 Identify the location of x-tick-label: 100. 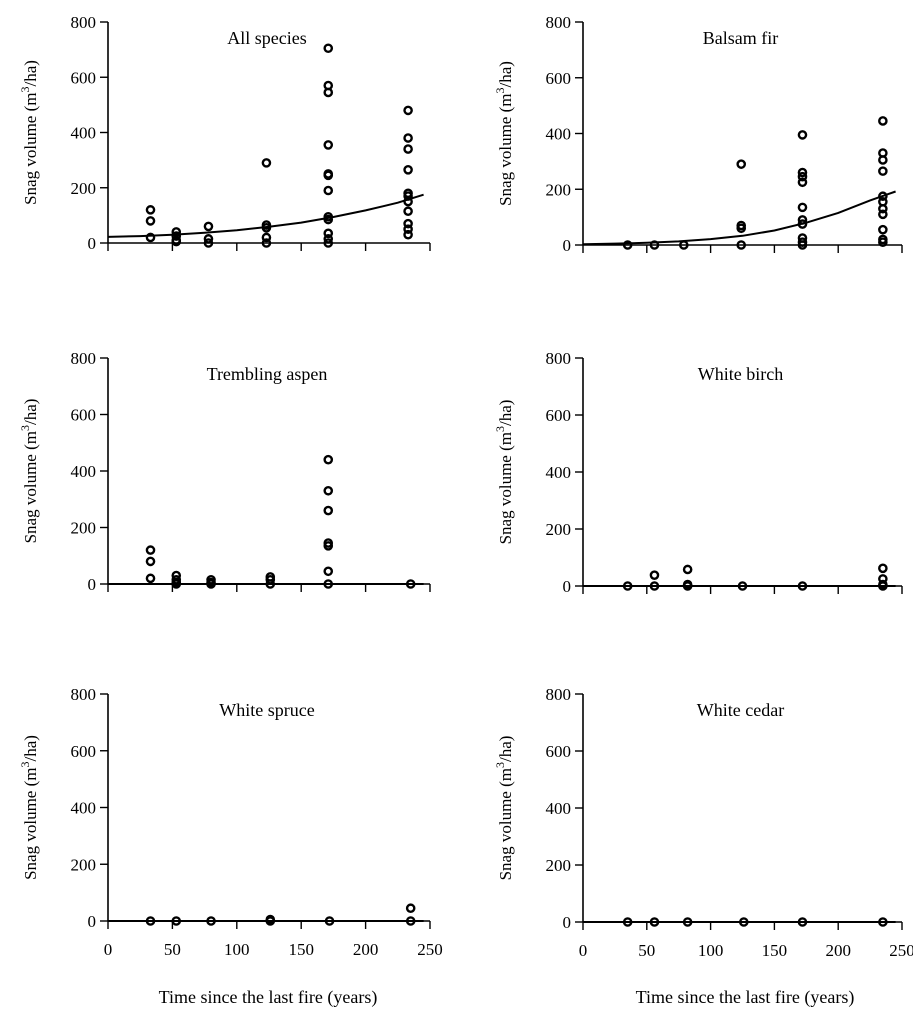
(237, 949).